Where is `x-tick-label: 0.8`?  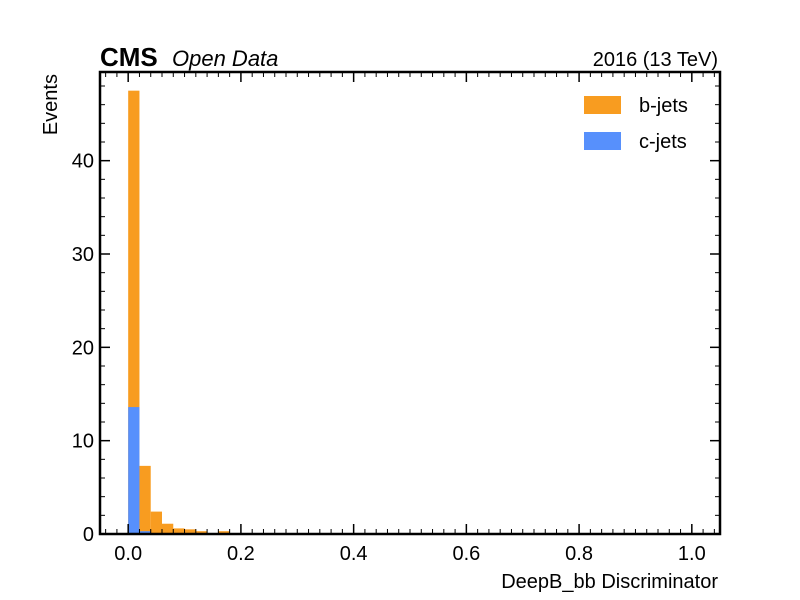
x-tick-label: 0.8 is located at coordinates (579, 554).